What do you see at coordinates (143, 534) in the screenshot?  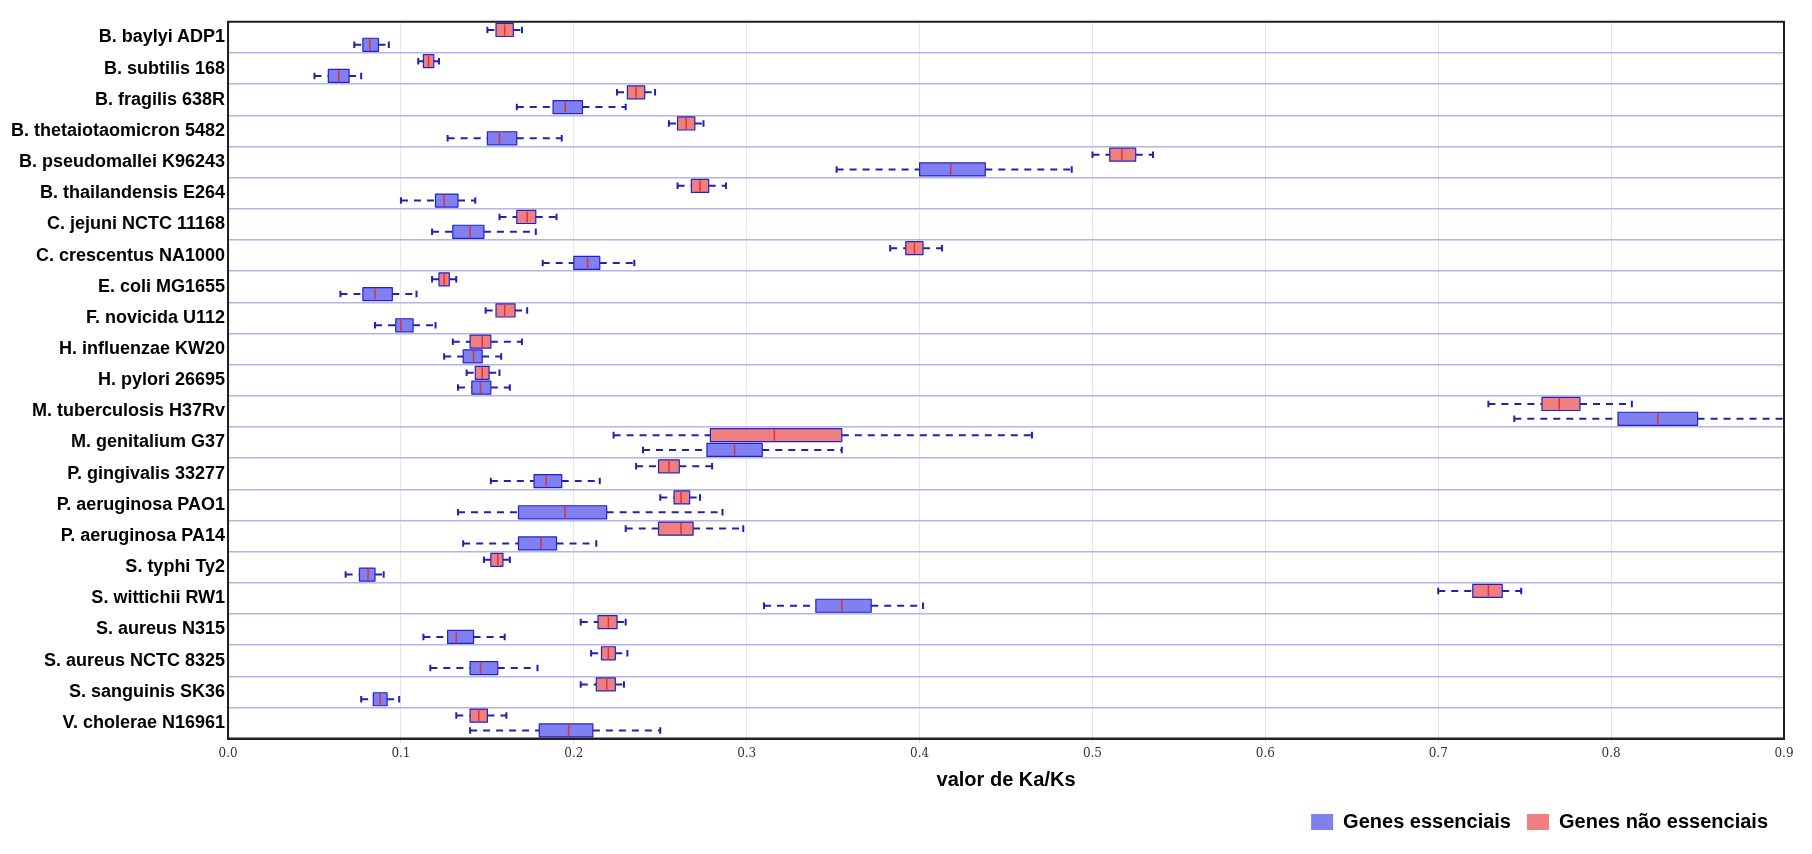 I see `y-tick-label: P. aeruginosa PA14` at bounding box center [143, 534].